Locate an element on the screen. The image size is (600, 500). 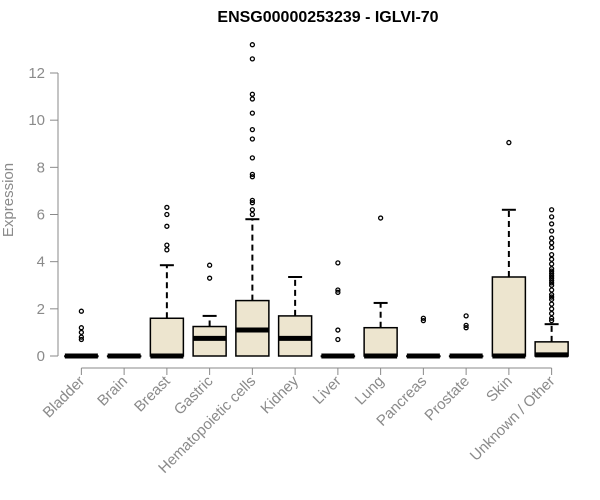
y-axis-label: Expression is located at coordinates (8, 200).